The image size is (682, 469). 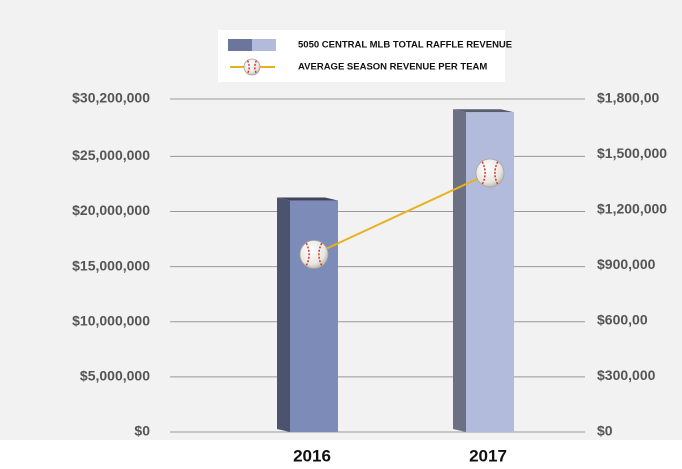 What do you see at coordinates (605, 431) in the screenshot?
I see `y2-tick-label: $0` at bounding box center [605, 431].